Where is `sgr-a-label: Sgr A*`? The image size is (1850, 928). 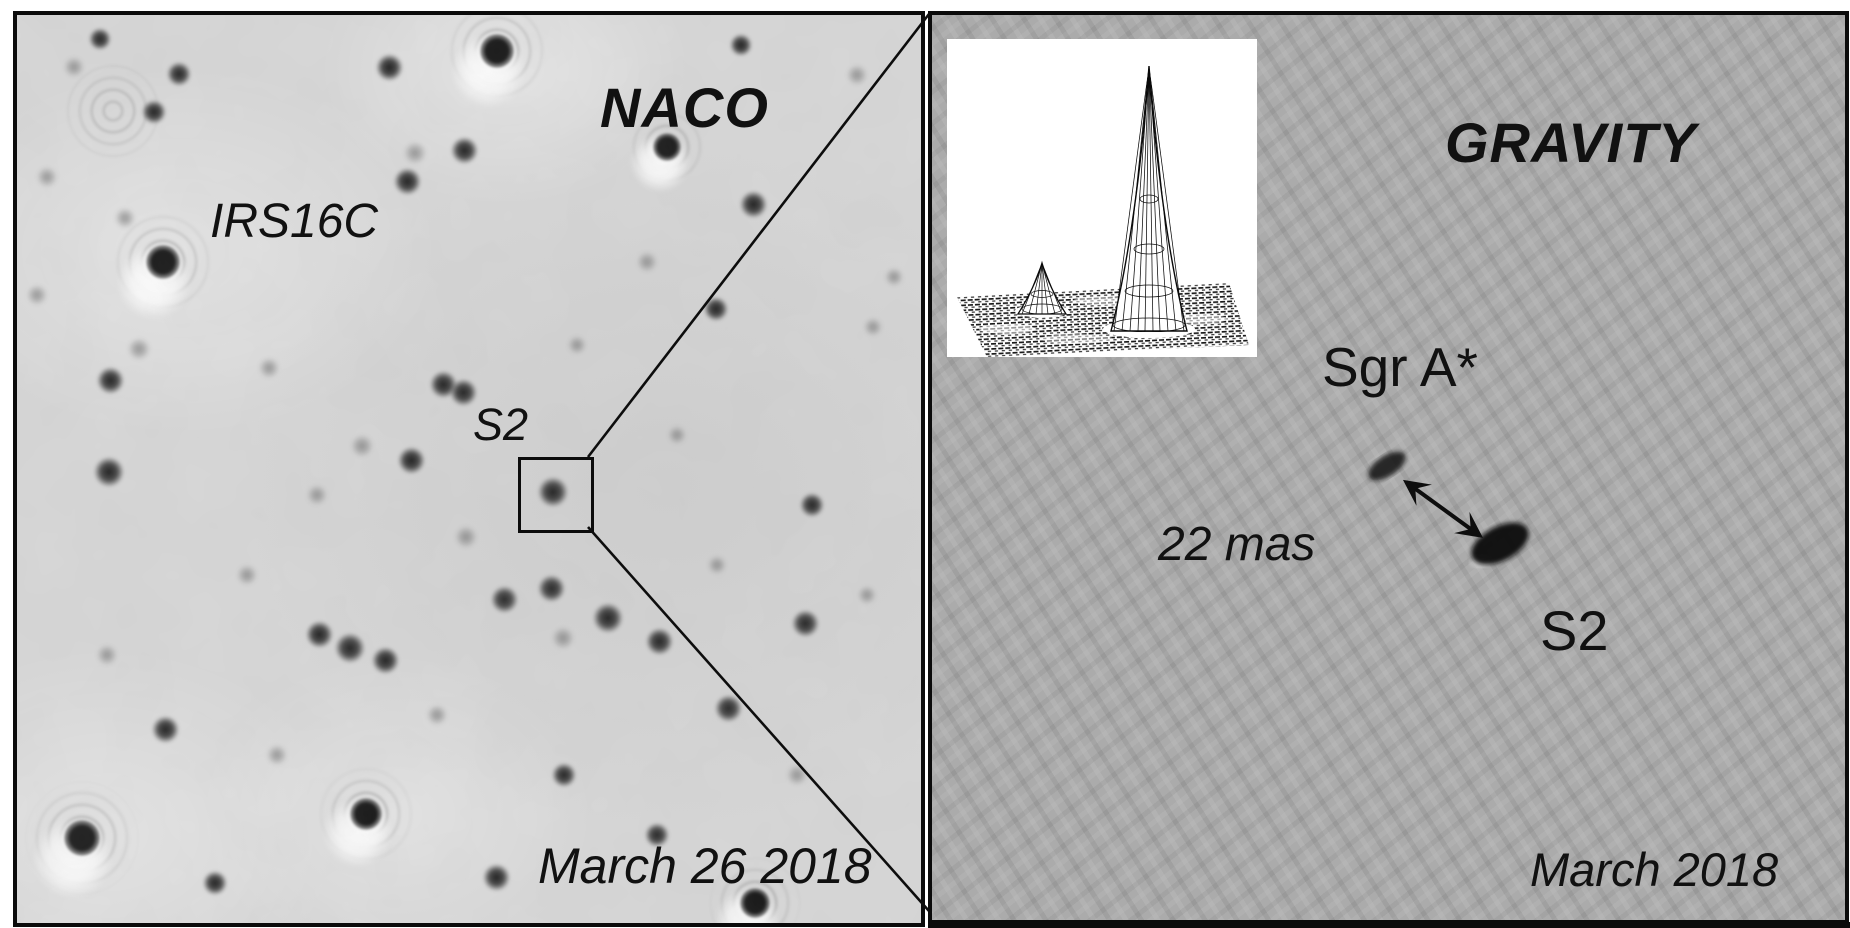 sgr-a-label: Sgr A* is located at coordinates (1400, 367).